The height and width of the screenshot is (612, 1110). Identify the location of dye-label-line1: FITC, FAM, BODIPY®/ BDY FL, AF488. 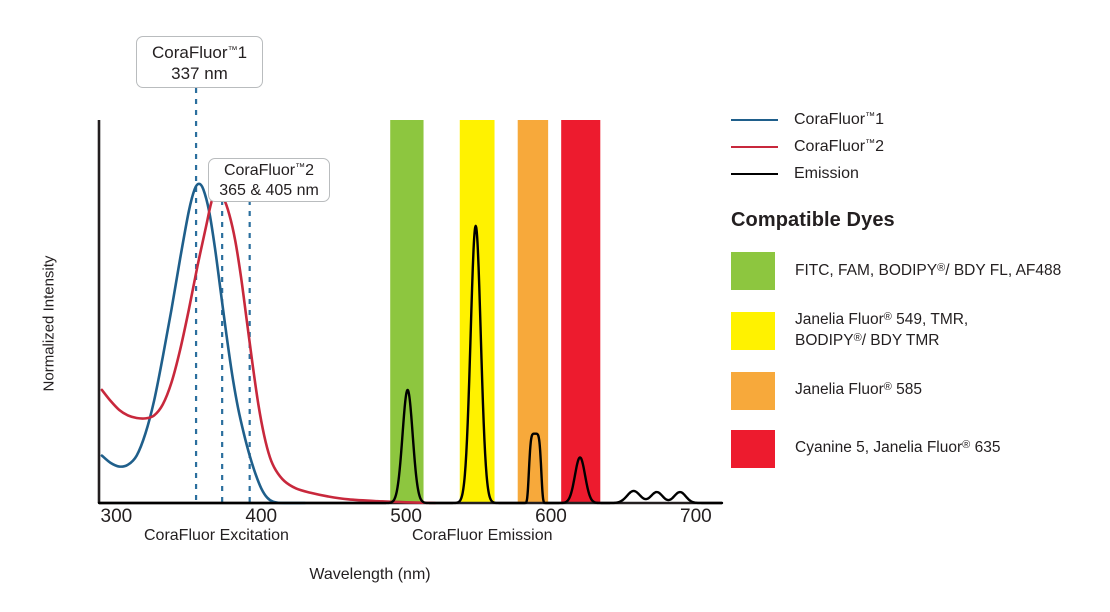
(928, 270).